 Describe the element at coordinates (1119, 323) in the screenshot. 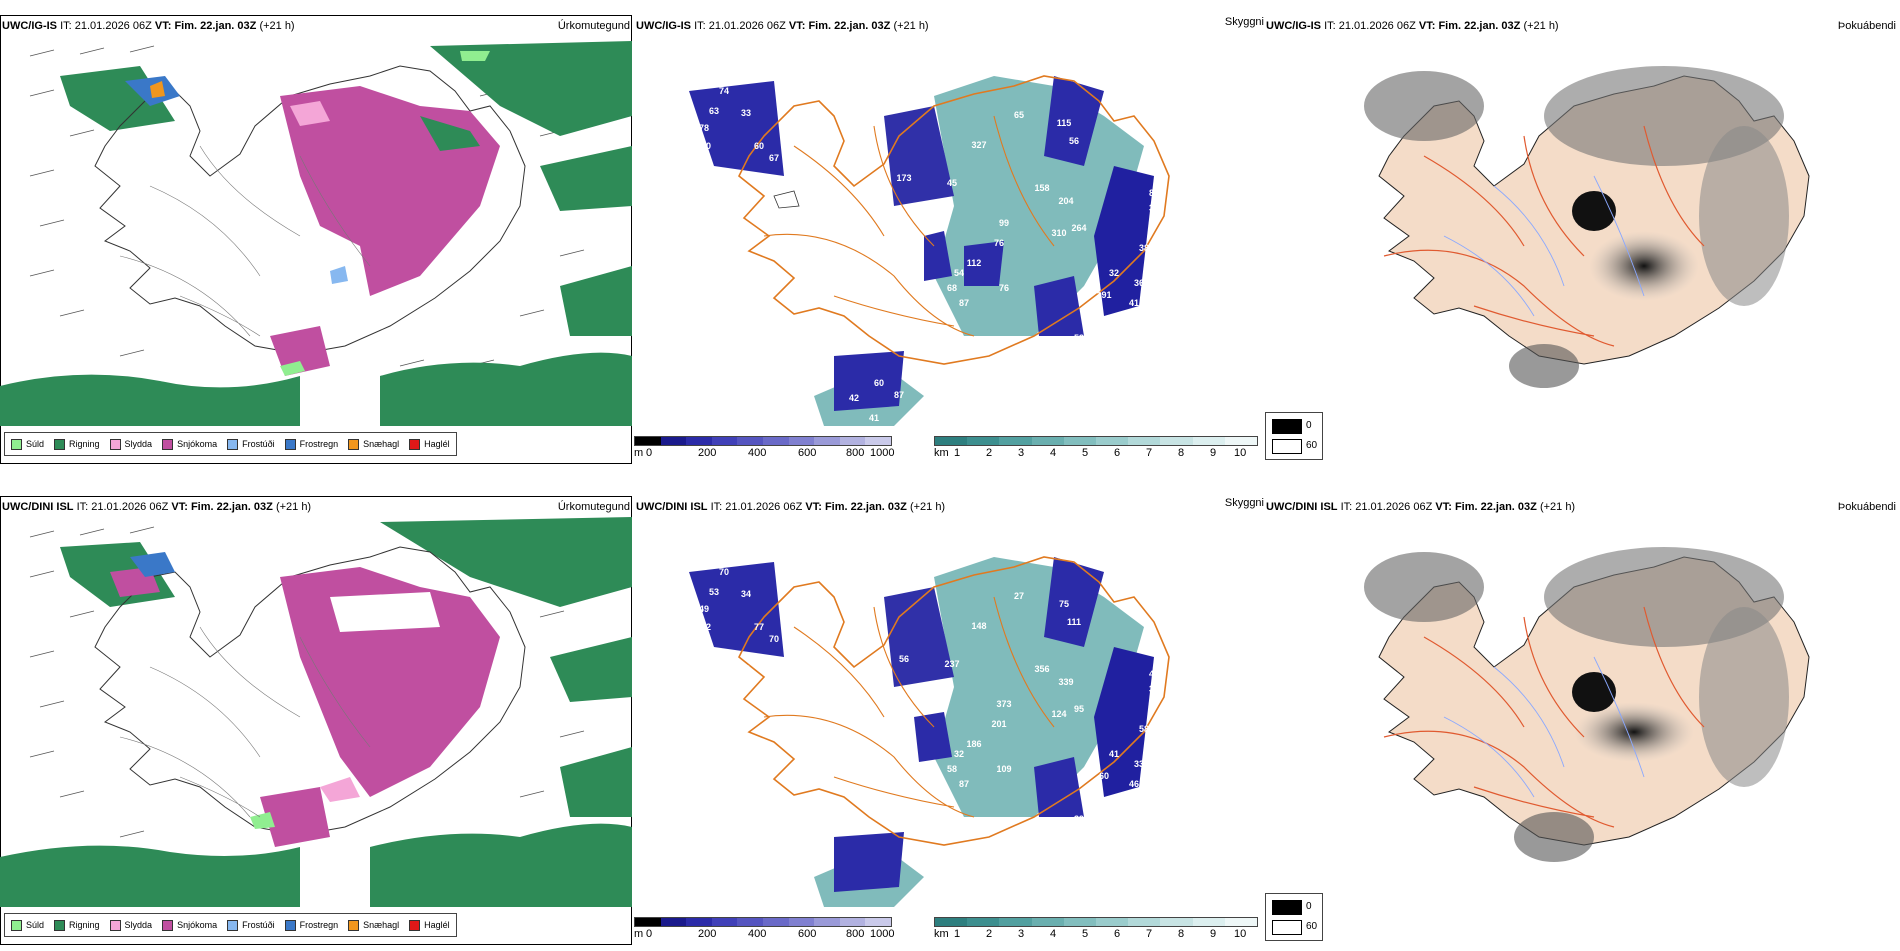

I see `ceiling-value-label: 51` at that location.